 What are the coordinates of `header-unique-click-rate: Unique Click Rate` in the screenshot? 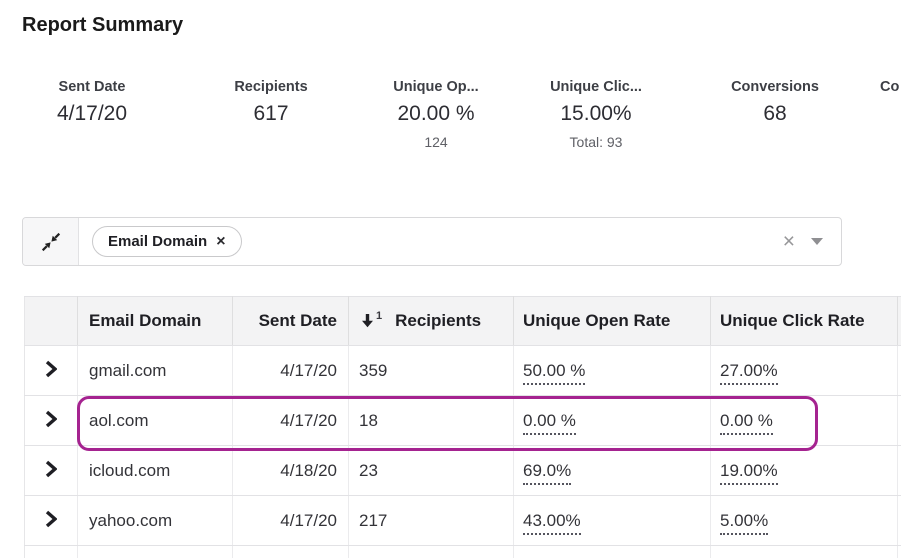 It's located at (804, 321).